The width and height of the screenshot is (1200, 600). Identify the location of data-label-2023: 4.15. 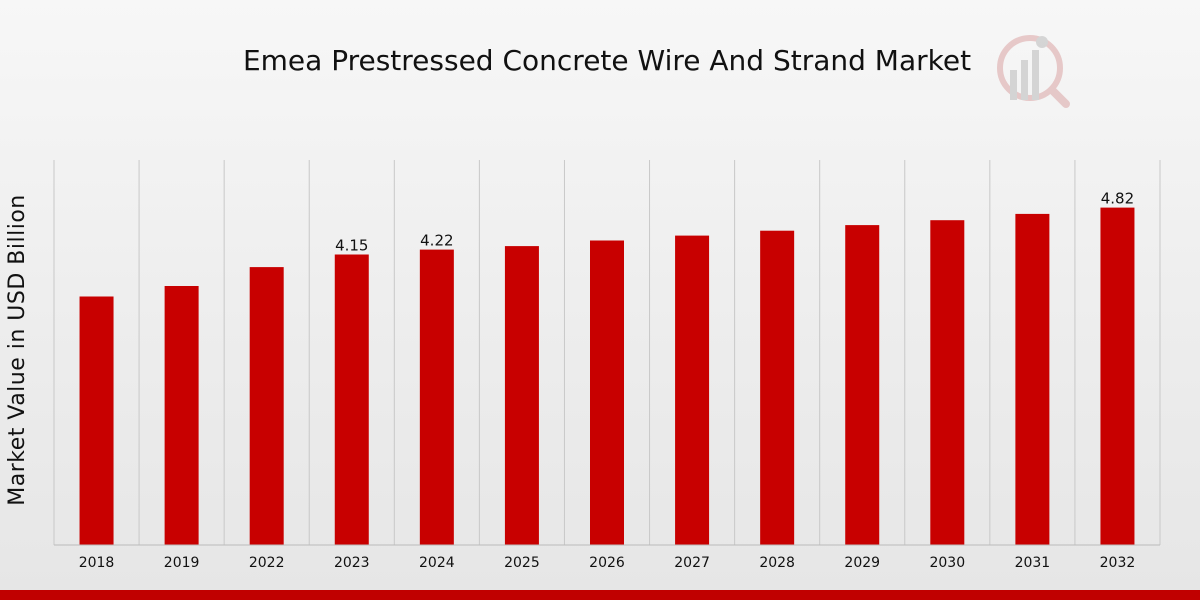
(351, 246).